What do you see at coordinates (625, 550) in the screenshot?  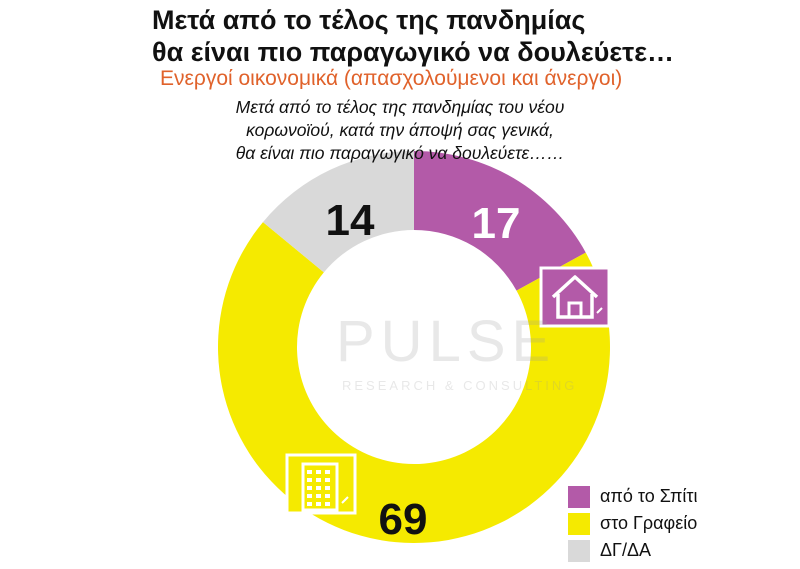 I see `legend-label: ΔΓ/ΔΑ` at bounding box center [625, 550].